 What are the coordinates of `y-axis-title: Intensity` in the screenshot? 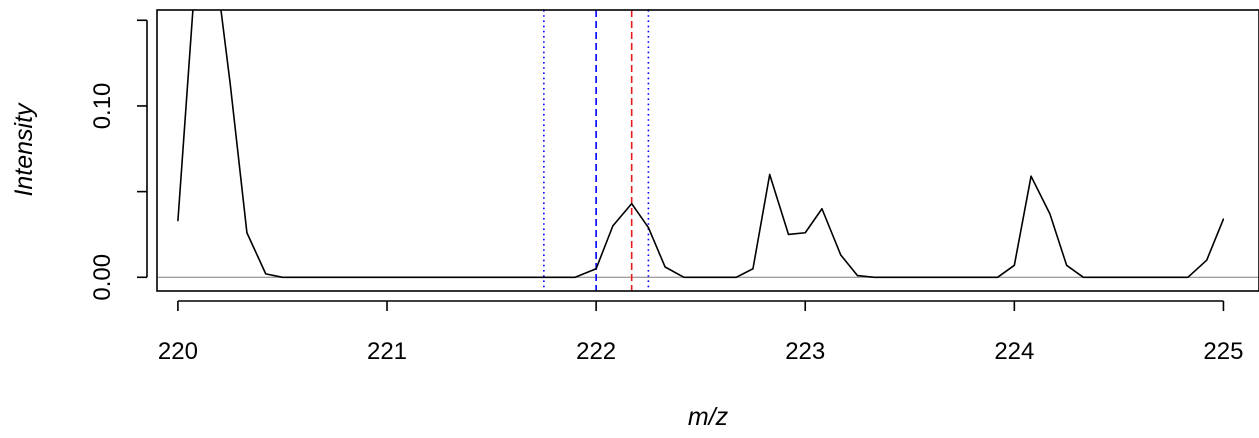 It's located at (24, 149).